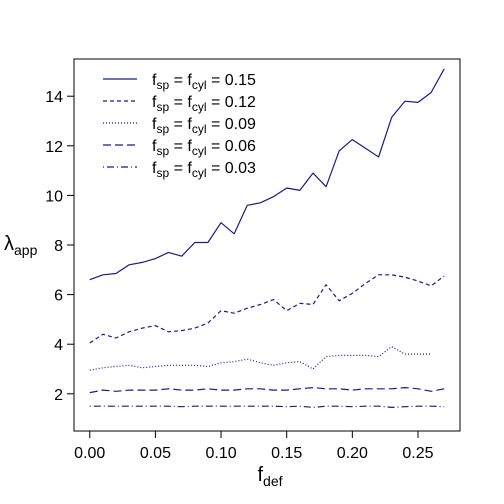  I want to click on y-axis-label: λapp, so click(21, 245).